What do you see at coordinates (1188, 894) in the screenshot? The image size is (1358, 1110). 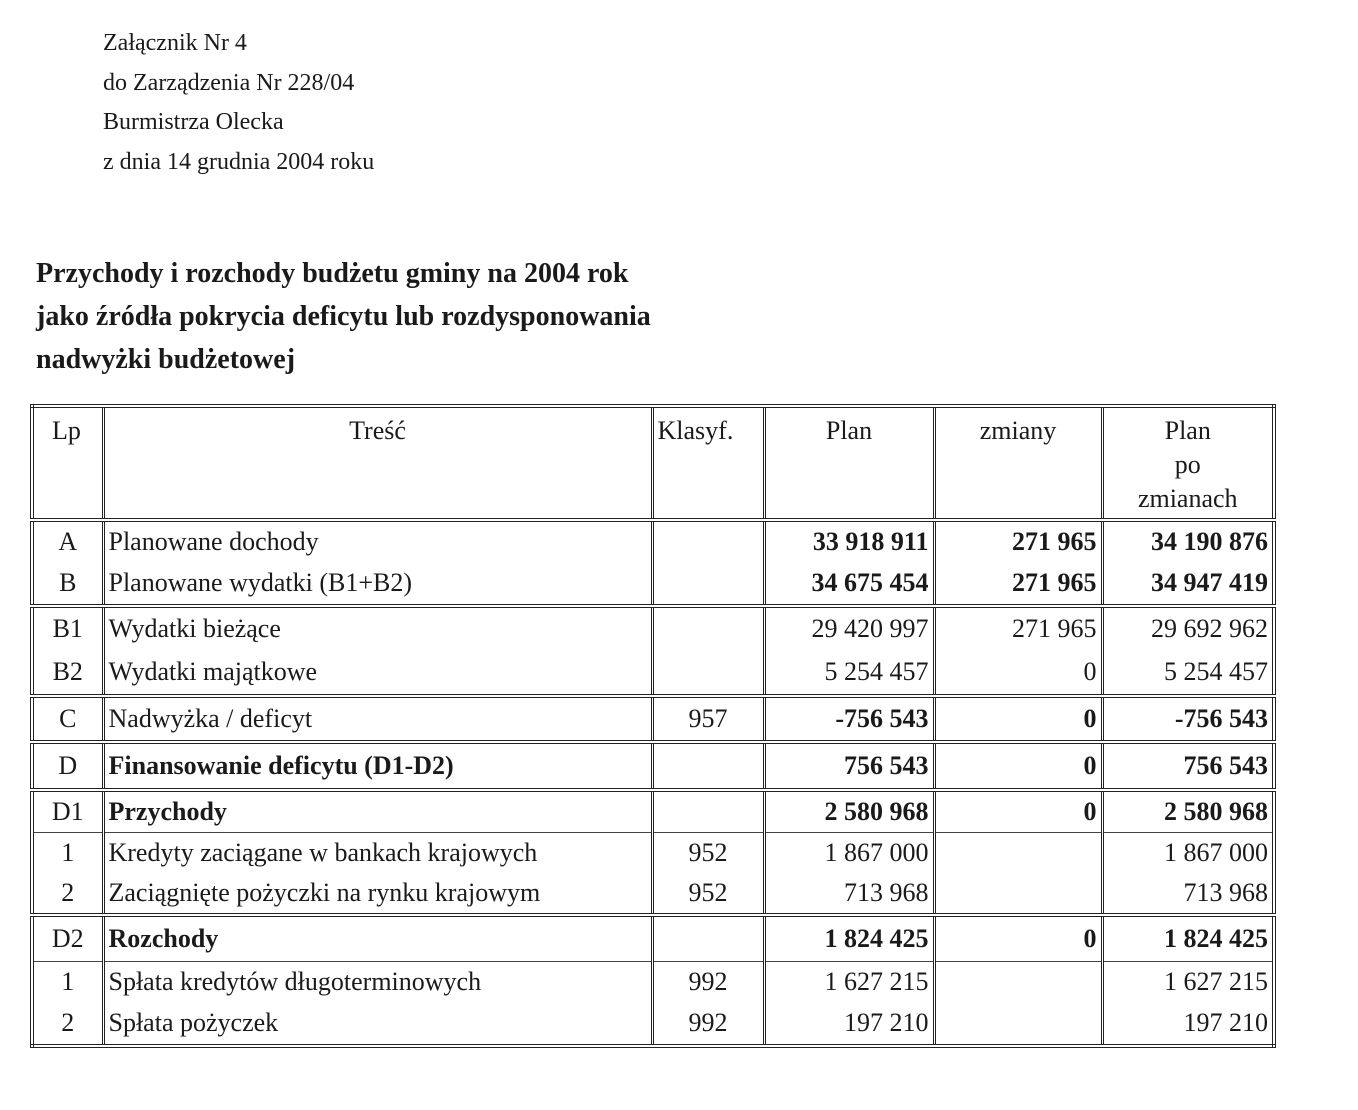 I see `cell-po: 713 968` at bounding box center [1188, 894].